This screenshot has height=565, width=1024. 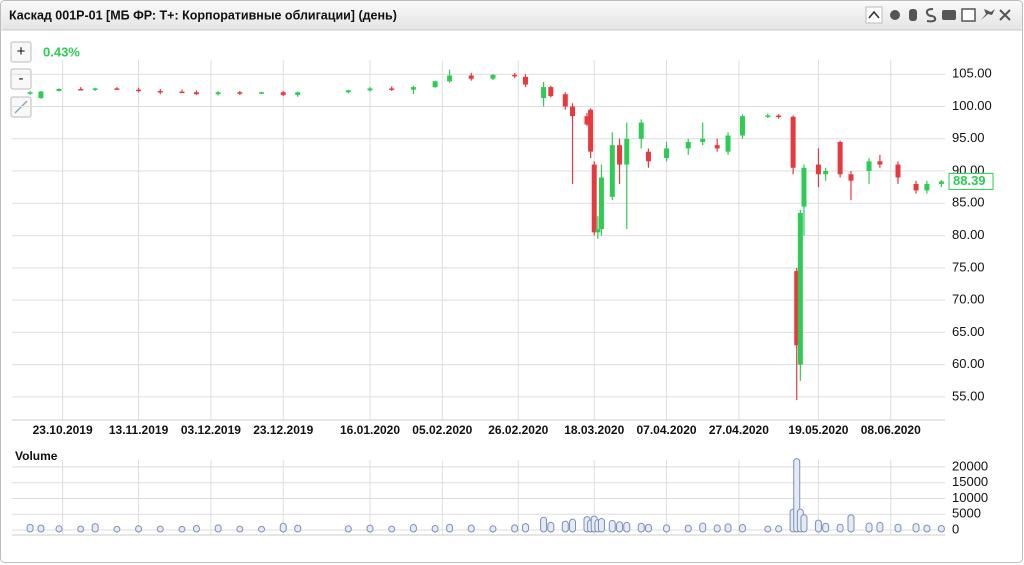 I want to click on zoom-controls: + -, so click(x=21, y=79).